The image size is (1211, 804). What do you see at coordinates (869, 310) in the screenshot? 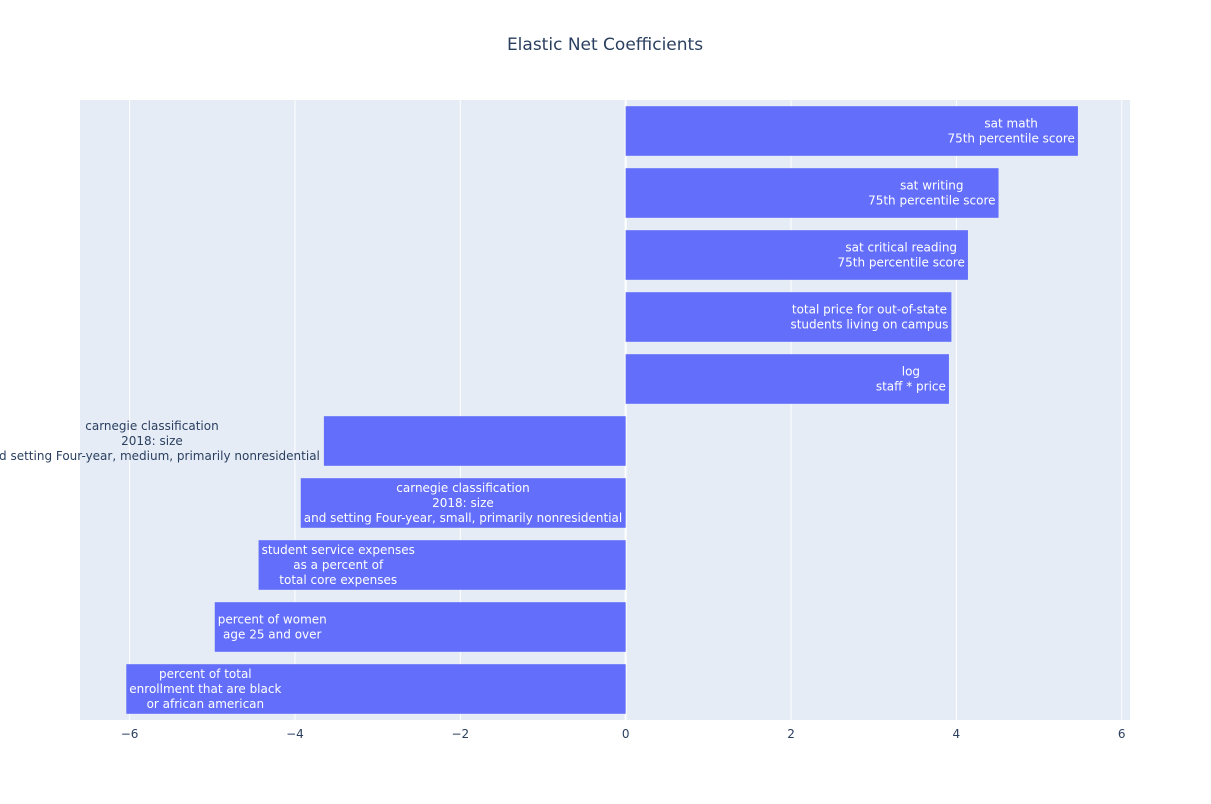
I see `bar-label-line: total price for out-of-state` at bounding box center [869, 310].